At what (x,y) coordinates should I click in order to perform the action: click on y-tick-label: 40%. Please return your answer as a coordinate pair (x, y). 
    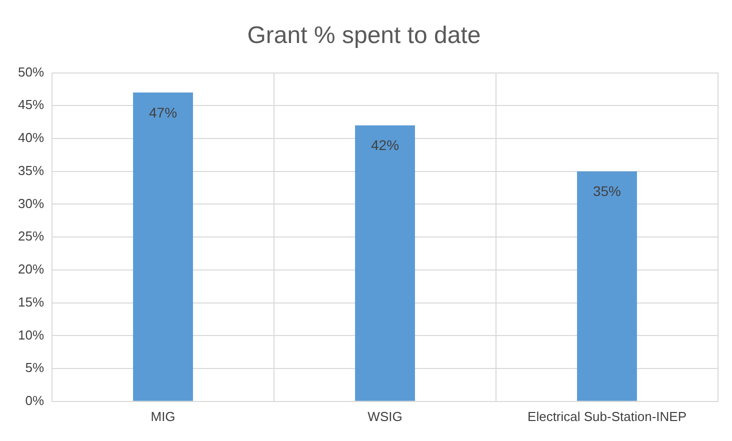
    Looking at the image, I should click on (31, 138).